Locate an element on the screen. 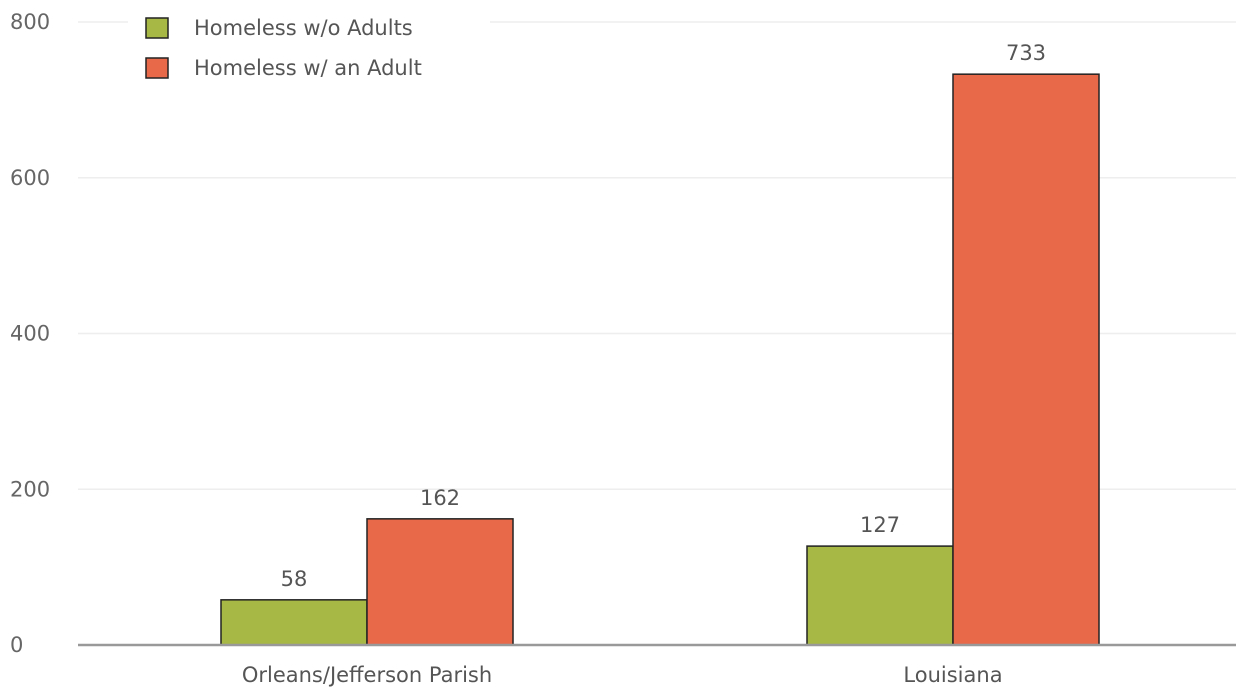 Image resolution: width=1236 pixels, height=688 pixels. x-category-label: Louisiana is located at coordinates (952, 675).